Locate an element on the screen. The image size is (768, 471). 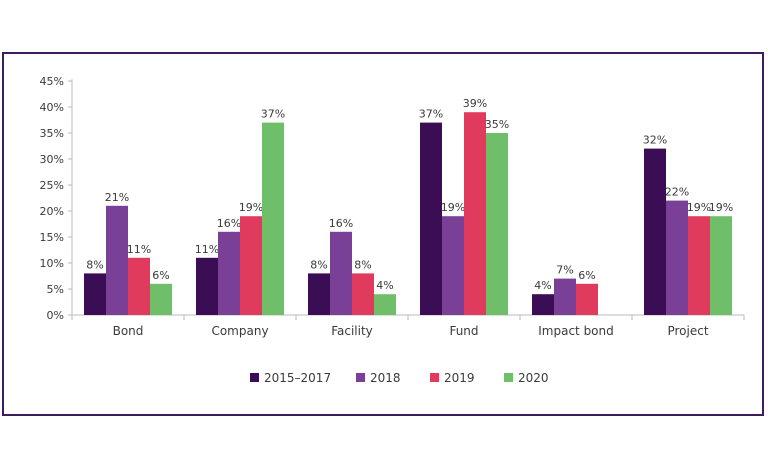
category-label: Bond is located at coordinates (128, 331).